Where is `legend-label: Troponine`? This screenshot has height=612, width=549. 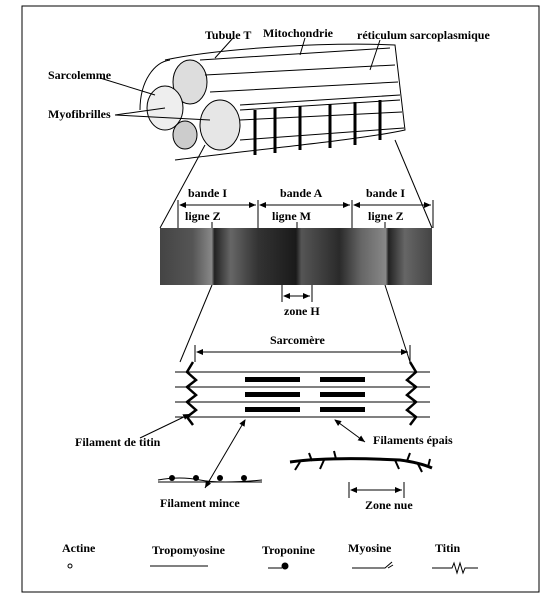 legend-label: Troponine is located at coordinates (289, 550).